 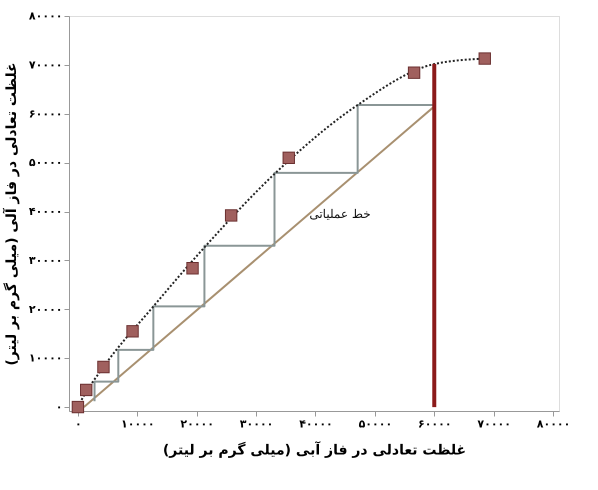 What do you see at coordinates (375, 424) in the screenshot?
I see `x-tick-label: ۵۰۰۰۰` at bounding box center [375, 424].